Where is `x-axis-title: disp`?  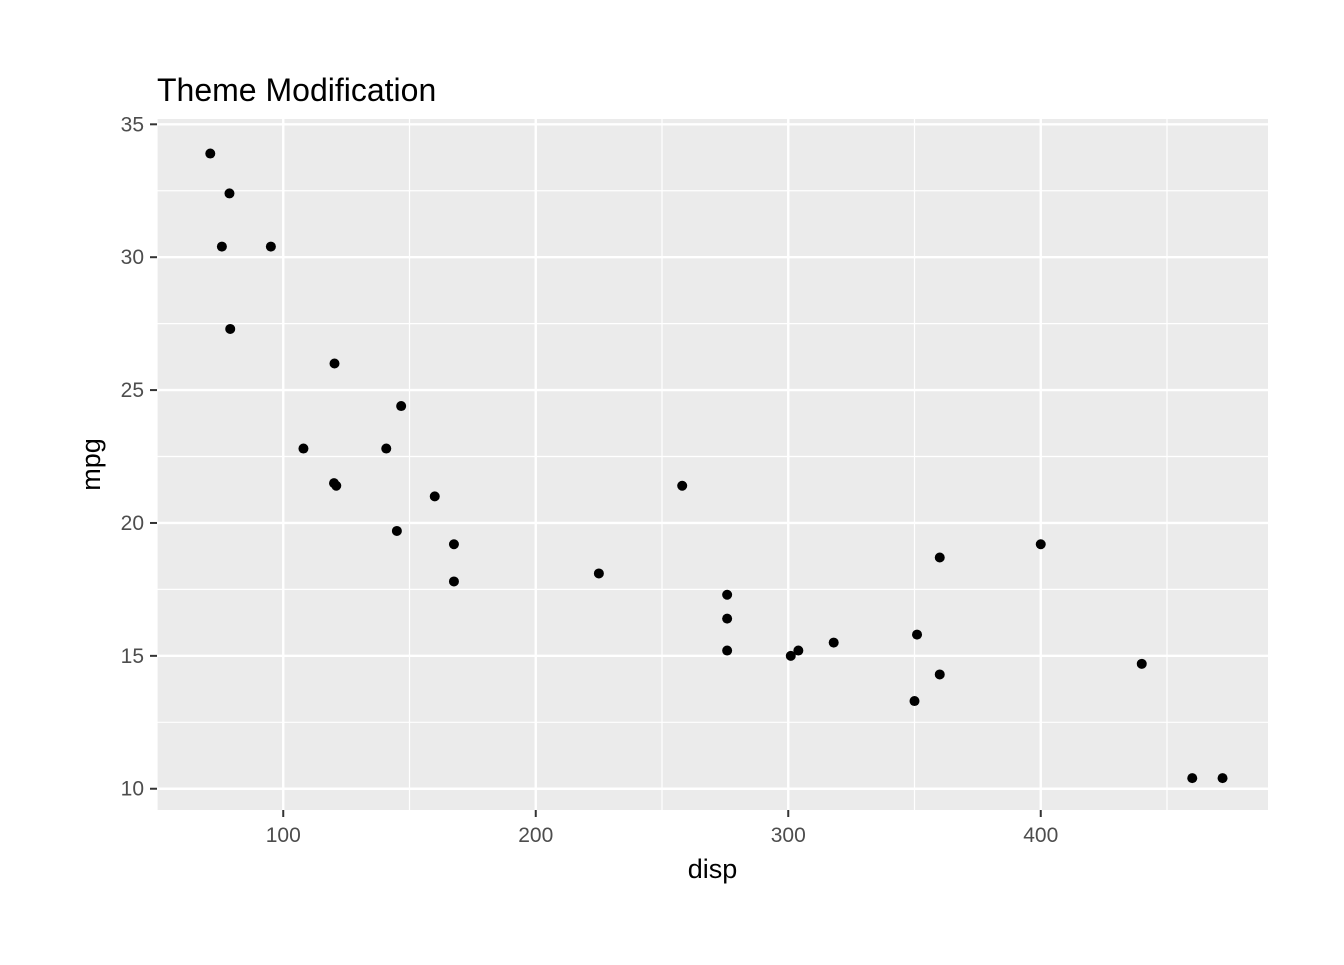
x-axis-title: disp is located at coordinates (713, 869).